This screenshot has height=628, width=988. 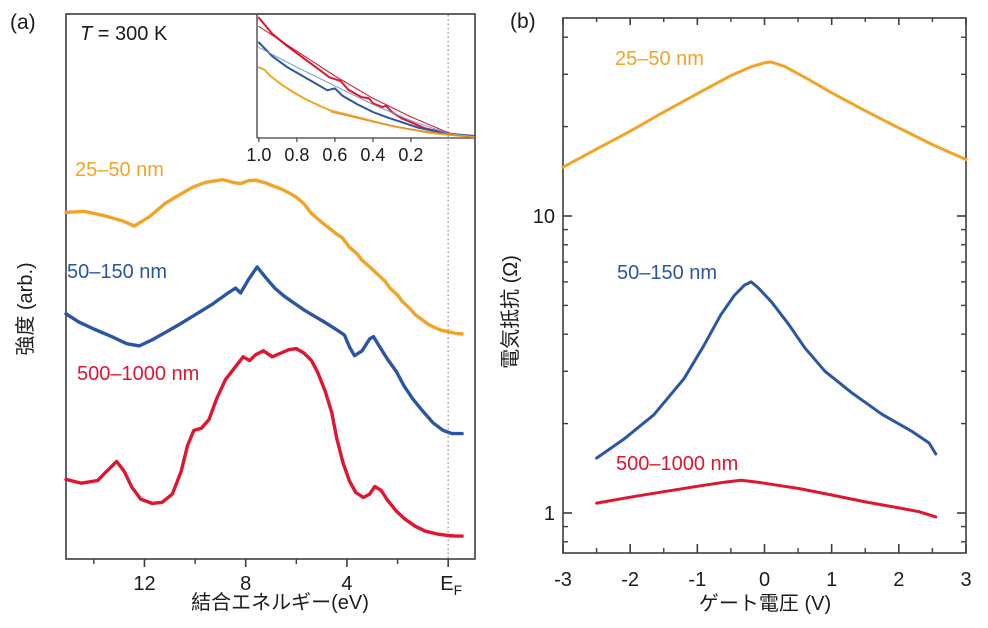 I want to click on tick-label: 2, so click(x=898, y=580).